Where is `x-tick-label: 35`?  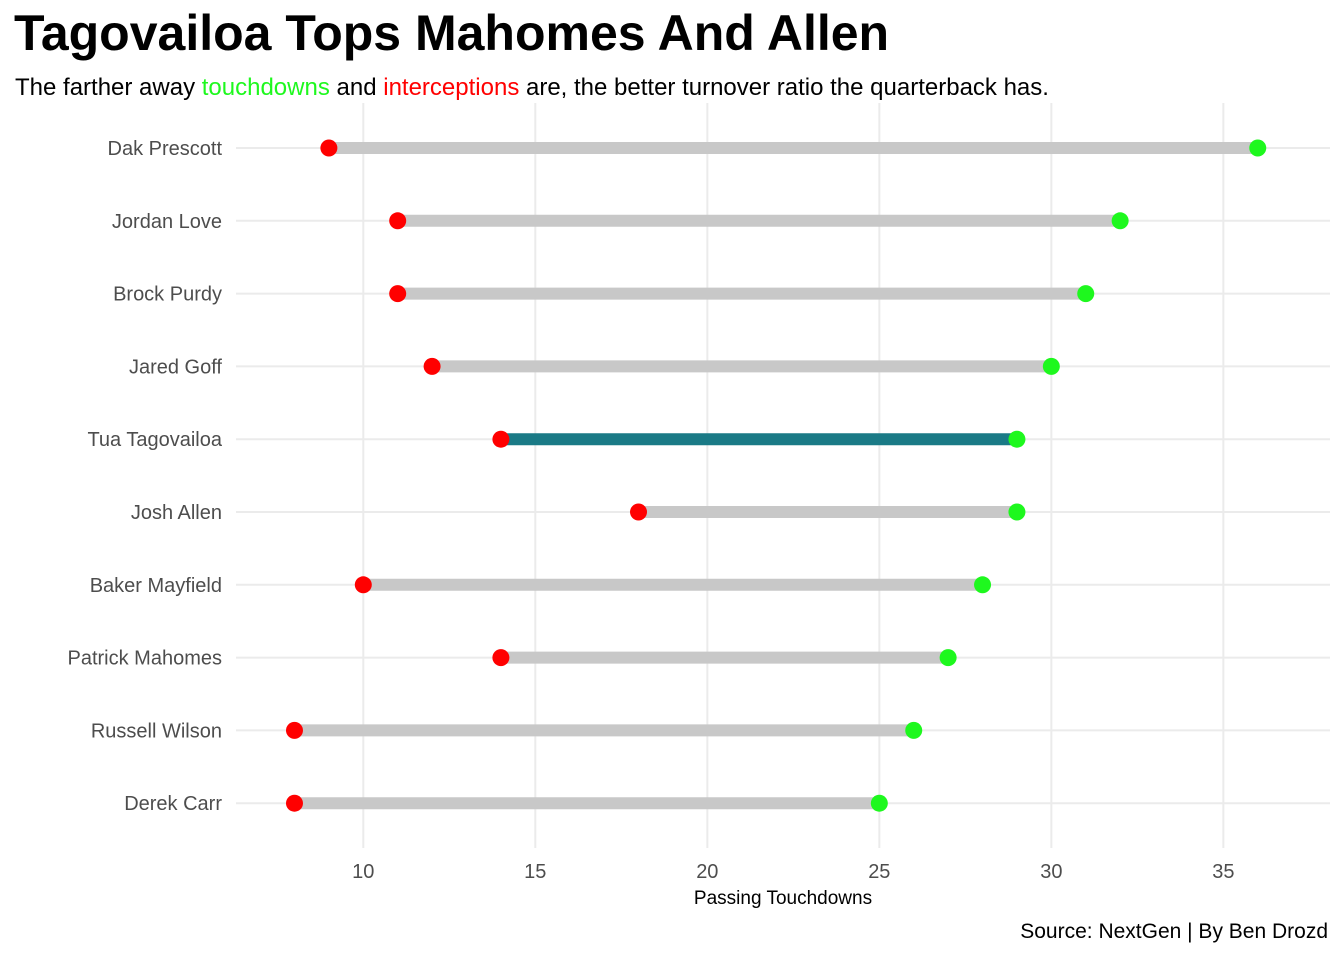 x-tick-label: 35 is located at coordinates (1223, 872).